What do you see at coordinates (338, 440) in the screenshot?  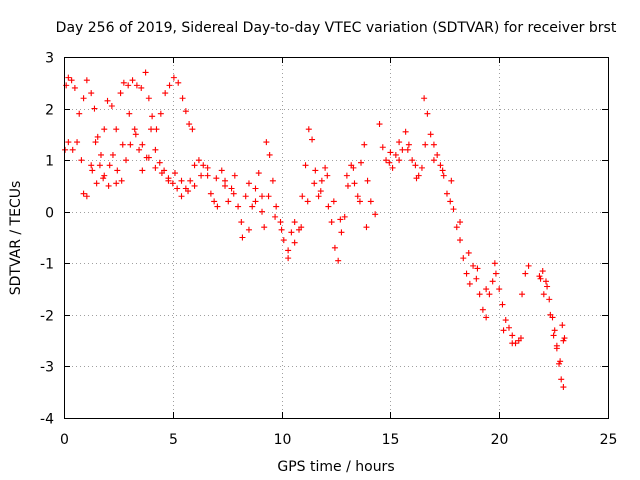 I see `x-tick-labels: 0 5 10 15 20 25` at bounding box center [338, 440].